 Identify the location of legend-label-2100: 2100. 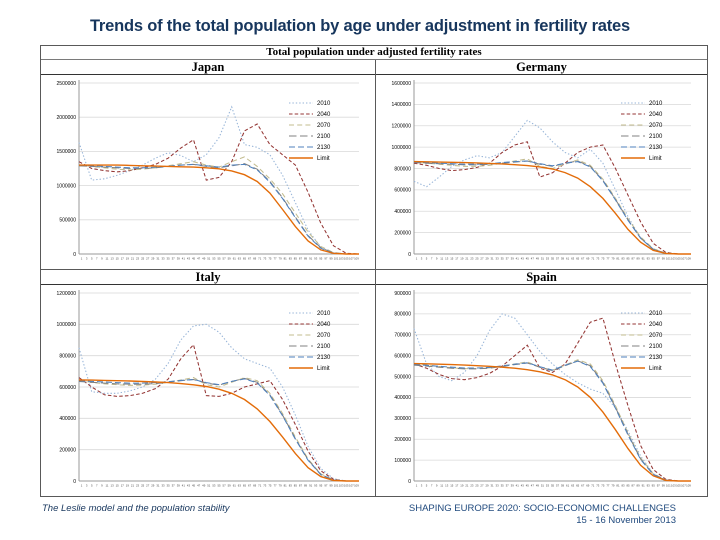
(324, 137).